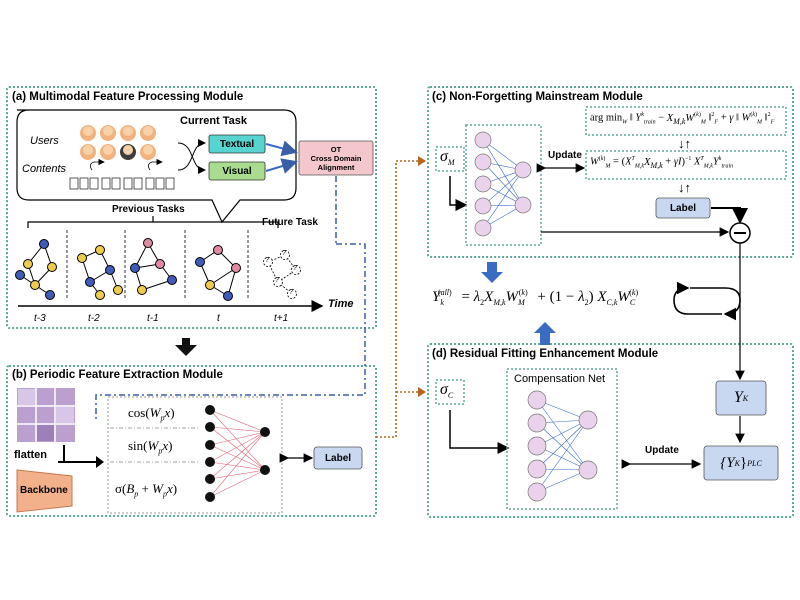 This screenshot has width=800, height=600. I want to click on yk-sub: K, so click(745, 398).